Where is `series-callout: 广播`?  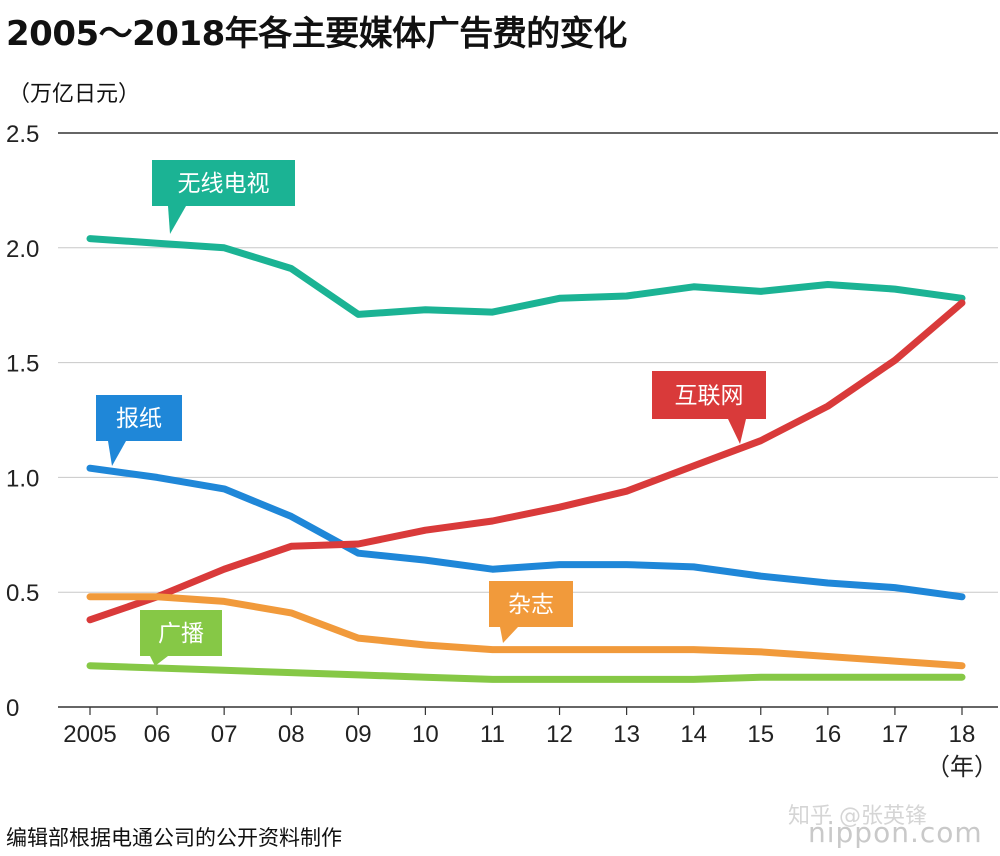
series-callout: 广播 is located at coordinates (181, 638).